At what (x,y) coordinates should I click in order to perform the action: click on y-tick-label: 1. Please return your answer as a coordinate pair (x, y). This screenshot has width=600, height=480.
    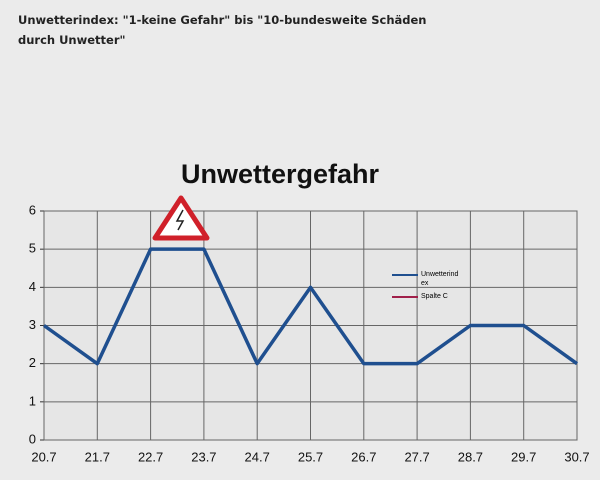
    Looking at the image, I should click on (32, 400).